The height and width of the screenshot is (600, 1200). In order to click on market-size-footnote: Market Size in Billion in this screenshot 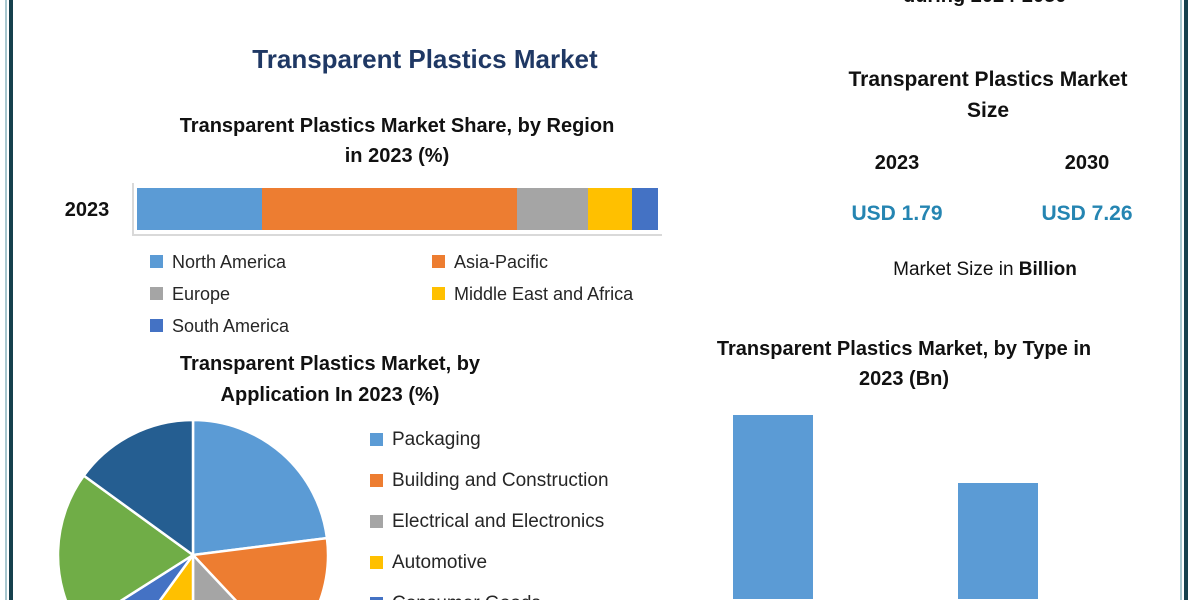, I will do `click(985, 270)`.